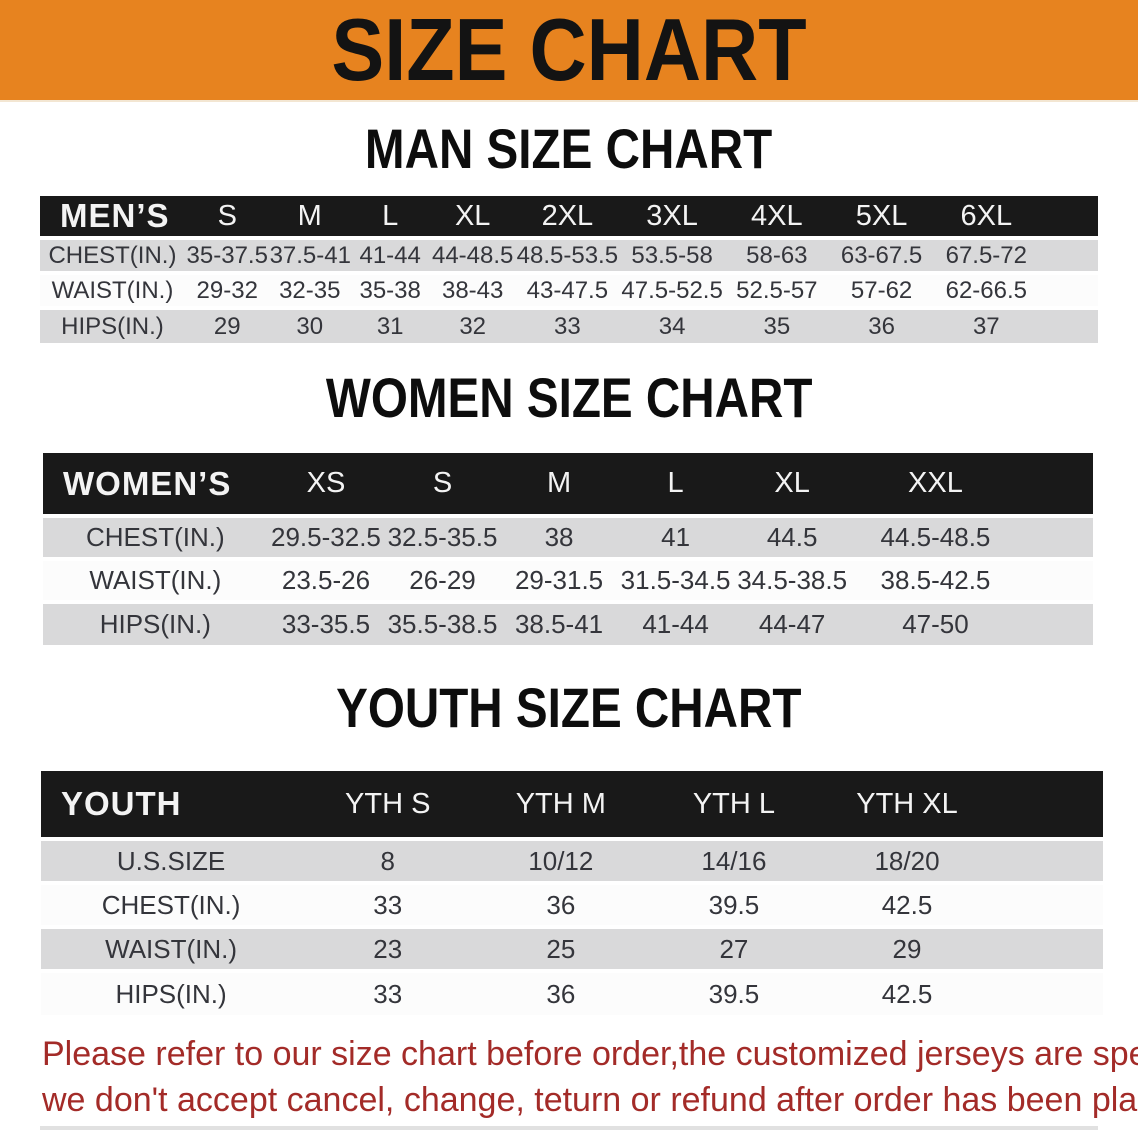 This screenshot has height=1132, width=1138. What do you see at coordinates (472, 289) in the screenshot?
I see `cell: 38-43` at bounding box center [472, 289].